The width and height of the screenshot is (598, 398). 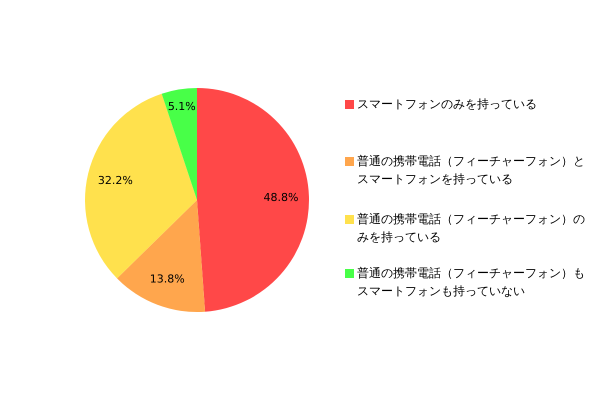 I want to click on data-label: 32.2%, so click(x=115, y=181).